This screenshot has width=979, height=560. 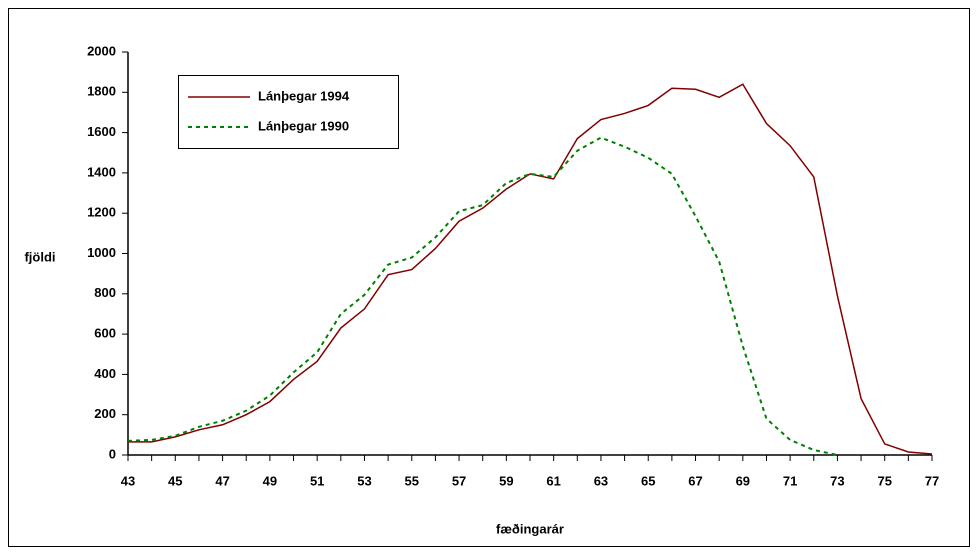 I want to click on x-axis-label: fæðingarár, so click(x=530, y=528).